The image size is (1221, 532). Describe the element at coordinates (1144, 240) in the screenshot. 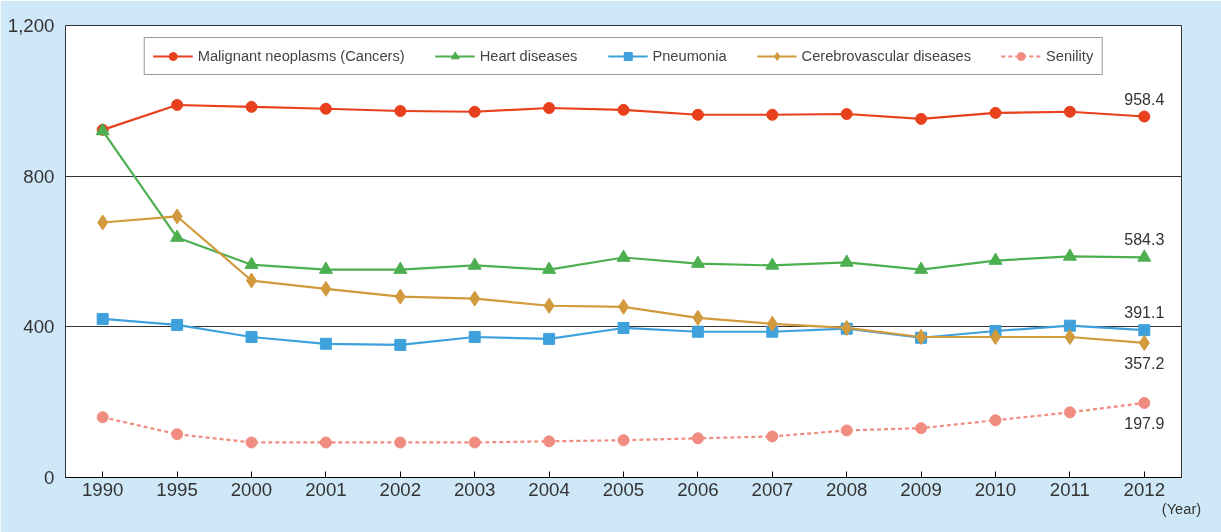

I see `data-label: 584.3` at that location.